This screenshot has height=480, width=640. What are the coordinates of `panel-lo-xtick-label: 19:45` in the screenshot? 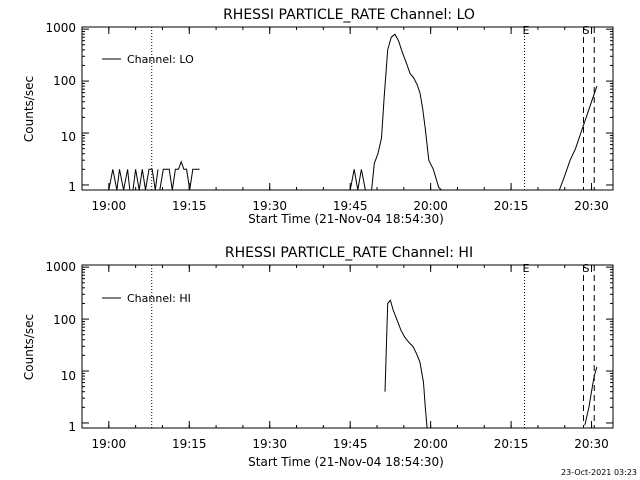 It's located at (350, 206).